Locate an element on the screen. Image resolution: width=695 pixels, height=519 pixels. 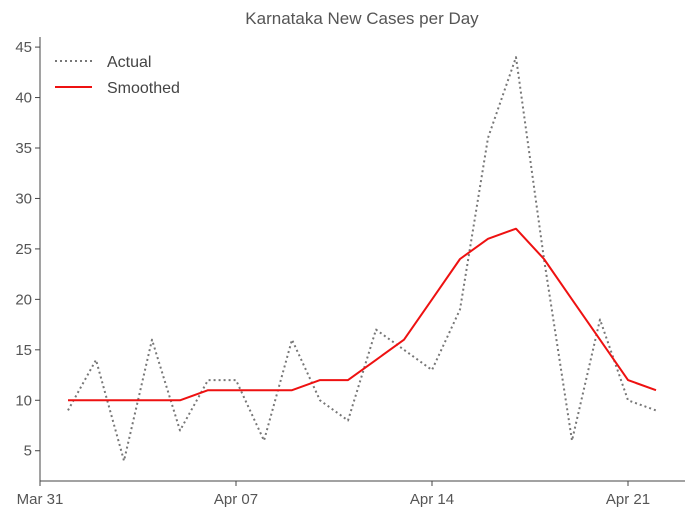
y-tick-label: 15 is located at coordinates (23, 350).